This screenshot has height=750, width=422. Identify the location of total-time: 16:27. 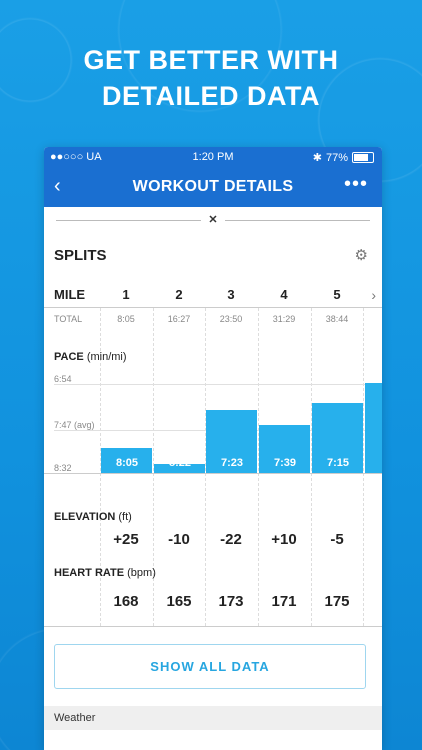
(179, 319).